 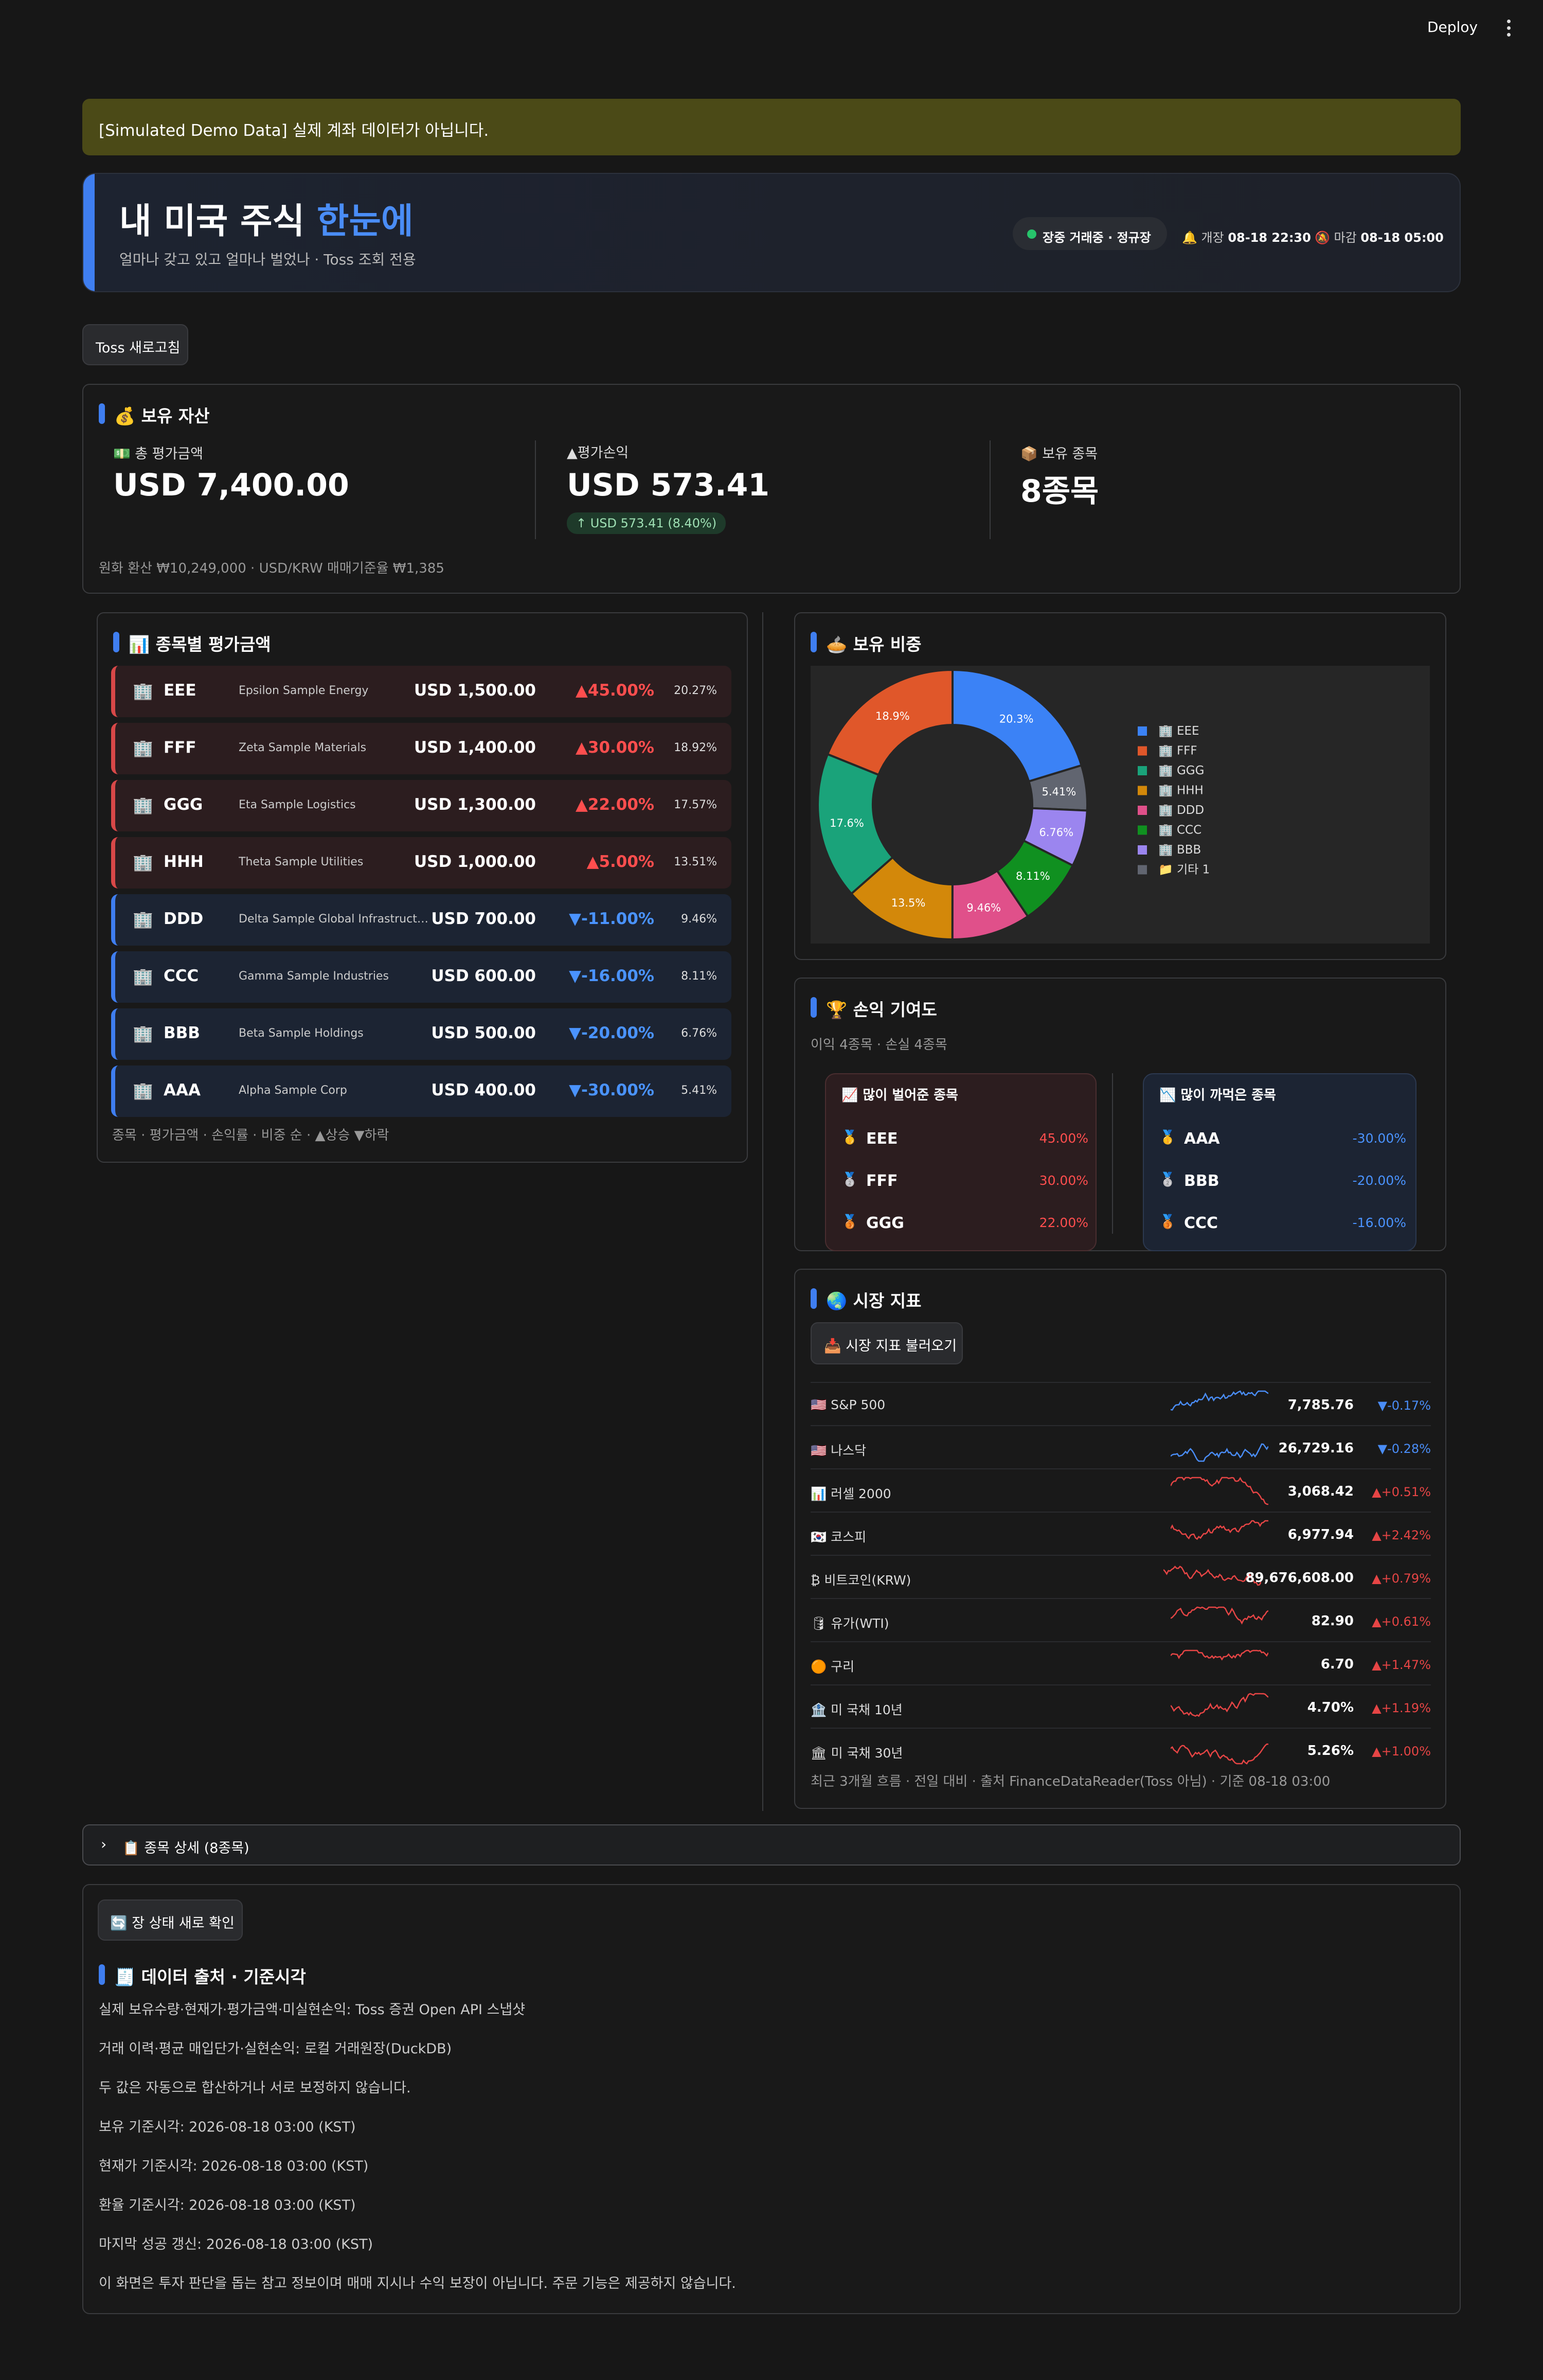 I want to click on legend-entry: 🏢 HHH, so click(x=1181, y=790).